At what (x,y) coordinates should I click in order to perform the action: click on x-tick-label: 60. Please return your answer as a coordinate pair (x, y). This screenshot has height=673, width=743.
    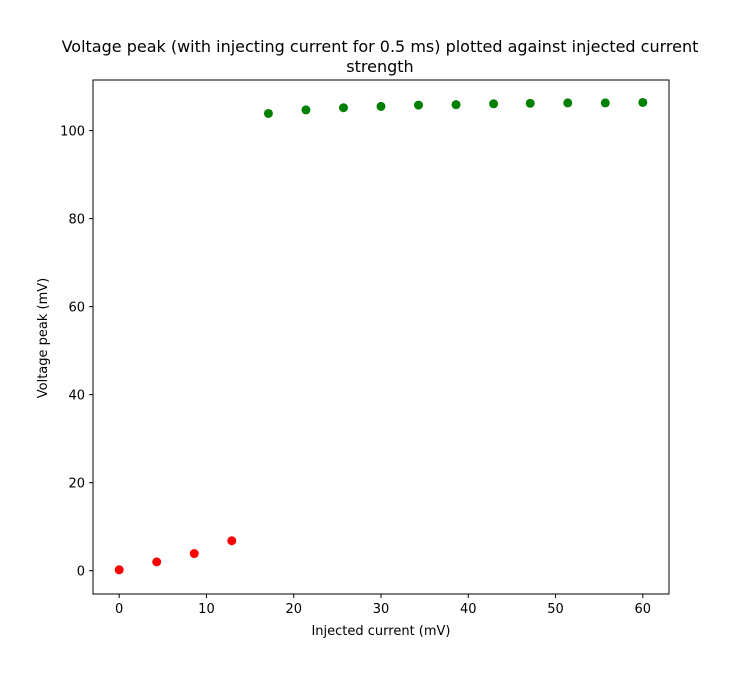
    Looking at the image, I should click on (643, 609).